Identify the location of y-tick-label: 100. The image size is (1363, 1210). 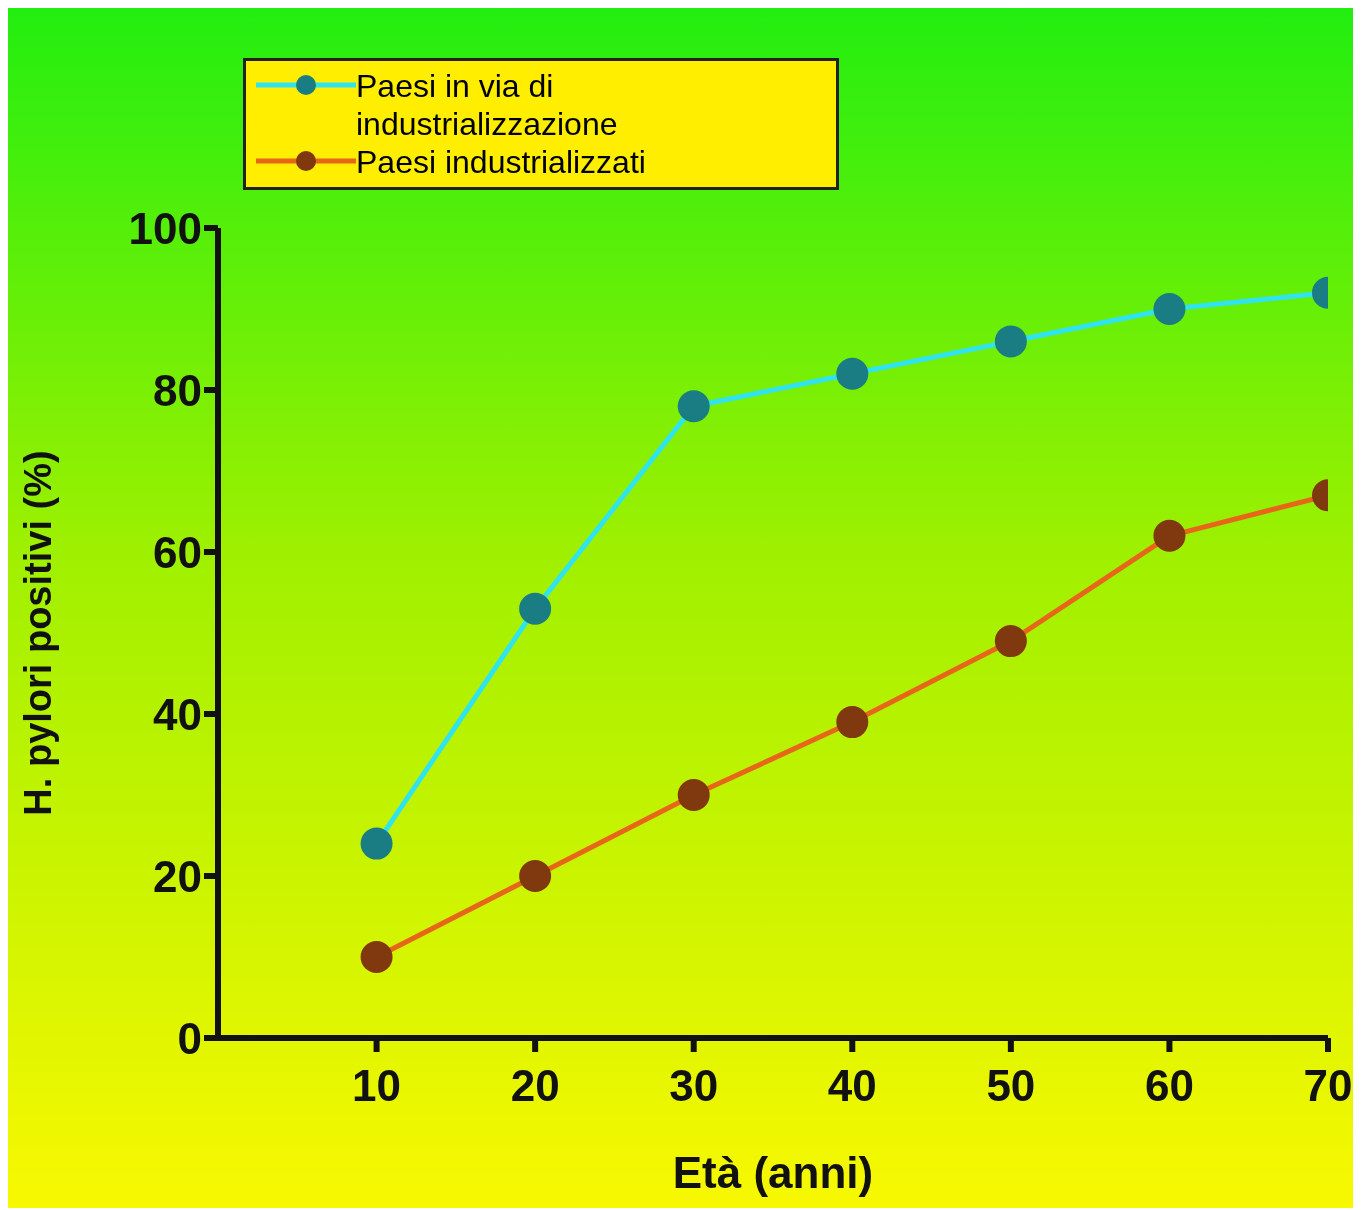
(165, 228).